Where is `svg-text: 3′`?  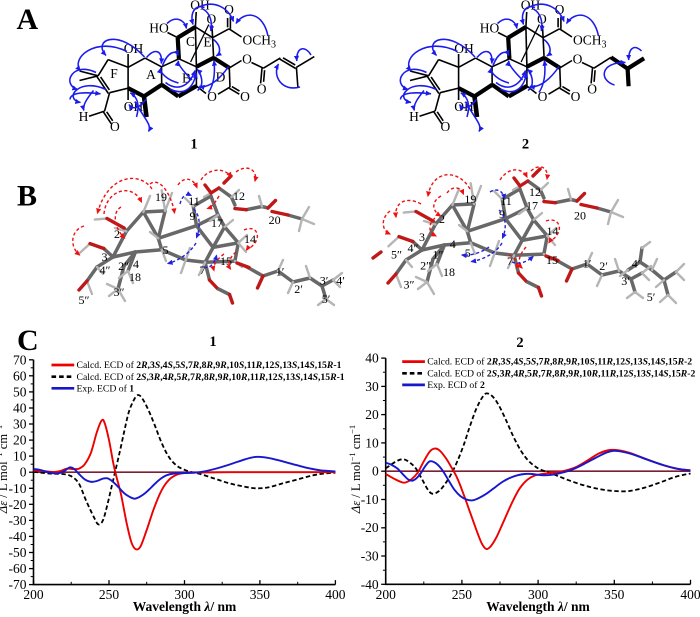 svg-text: 3′ is located at coordinates (625, 281).